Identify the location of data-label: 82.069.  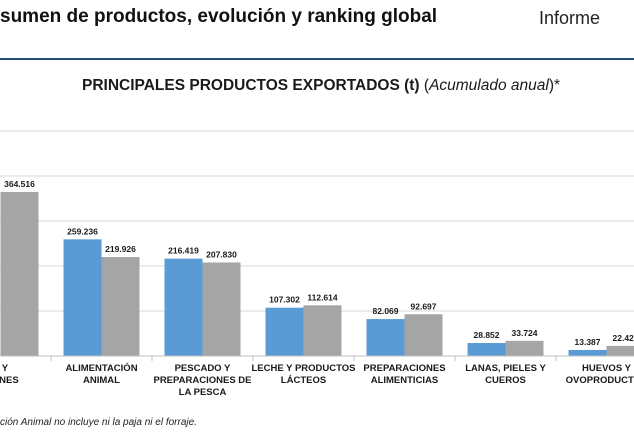
(386, 311).